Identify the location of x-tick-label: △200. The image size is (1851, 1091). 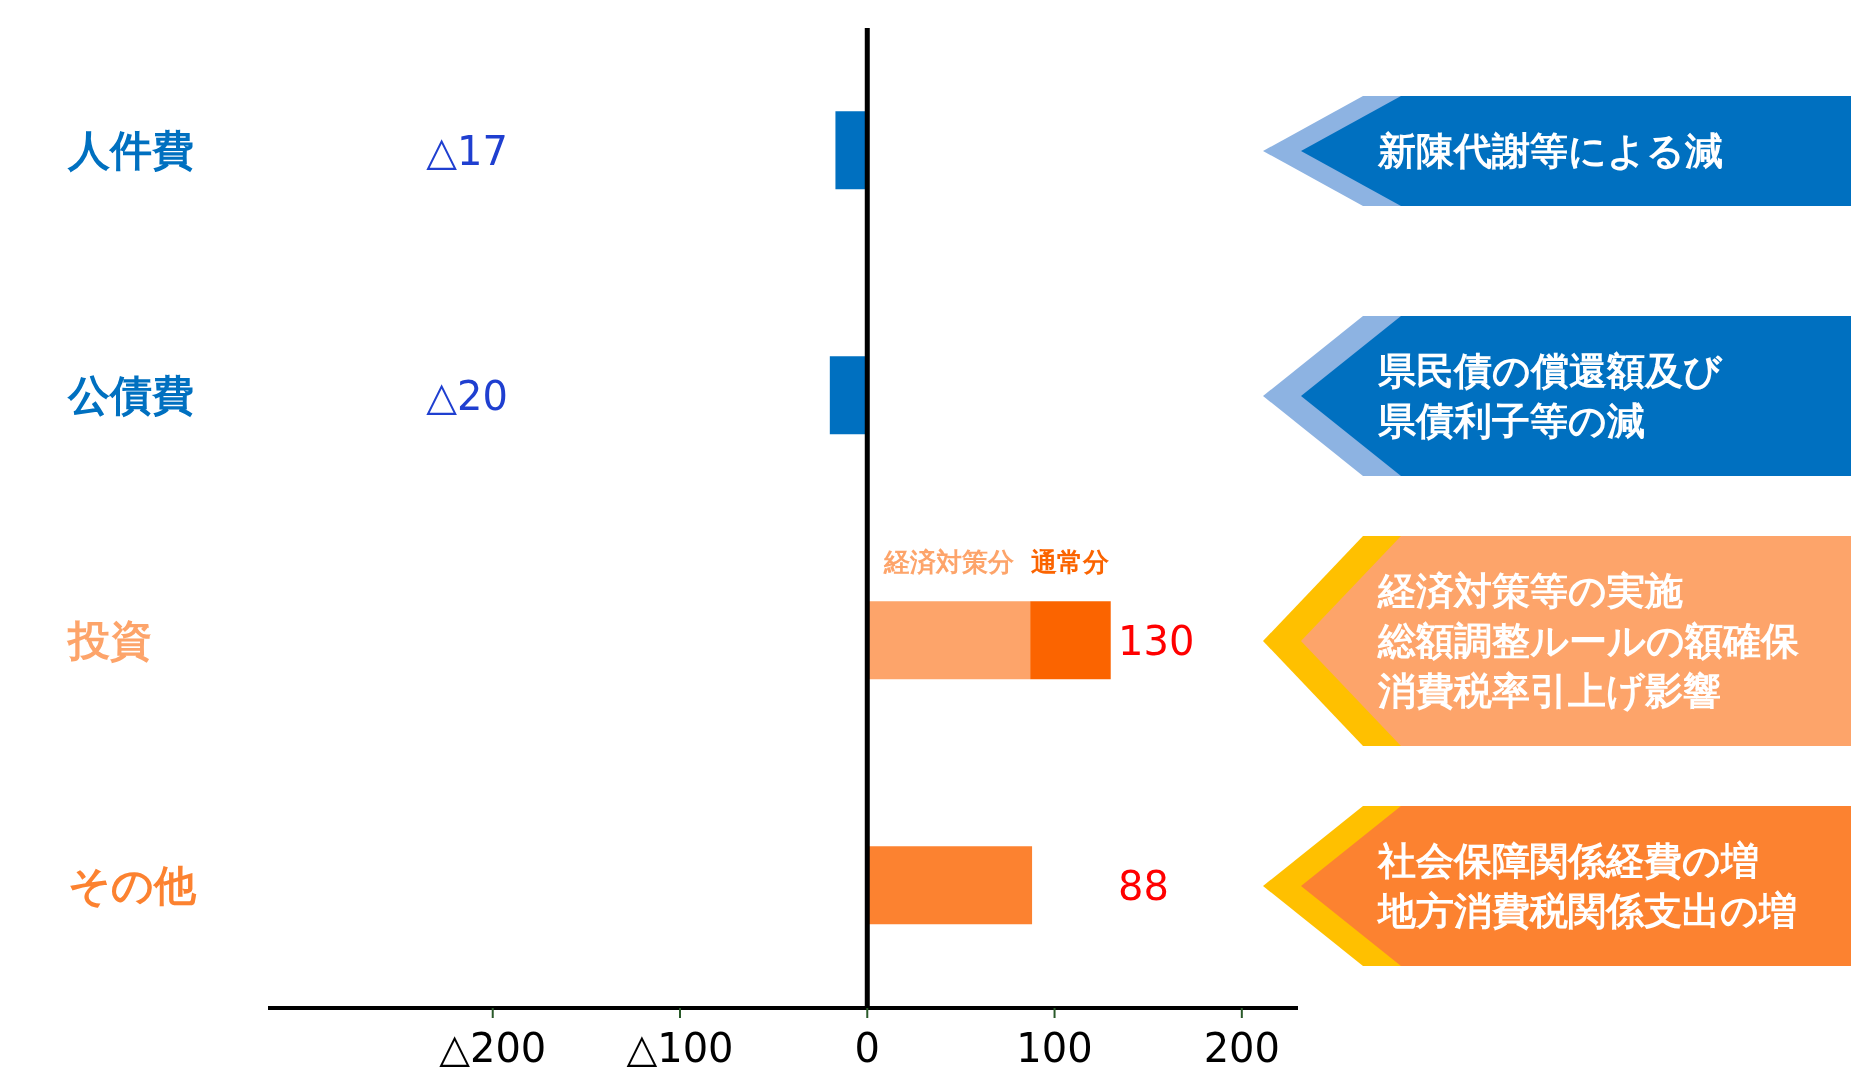
(493, 1048).